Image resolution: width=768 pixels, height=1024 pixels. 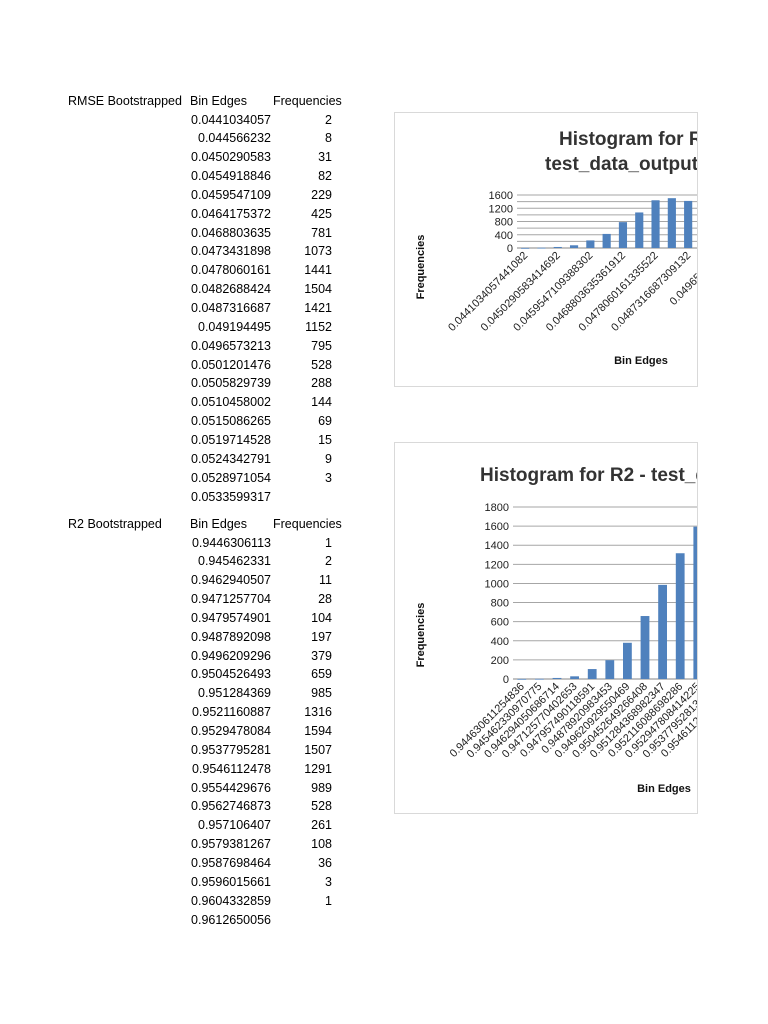 I want to click on y-tick-label: 1400, so click(x=497, y=546).